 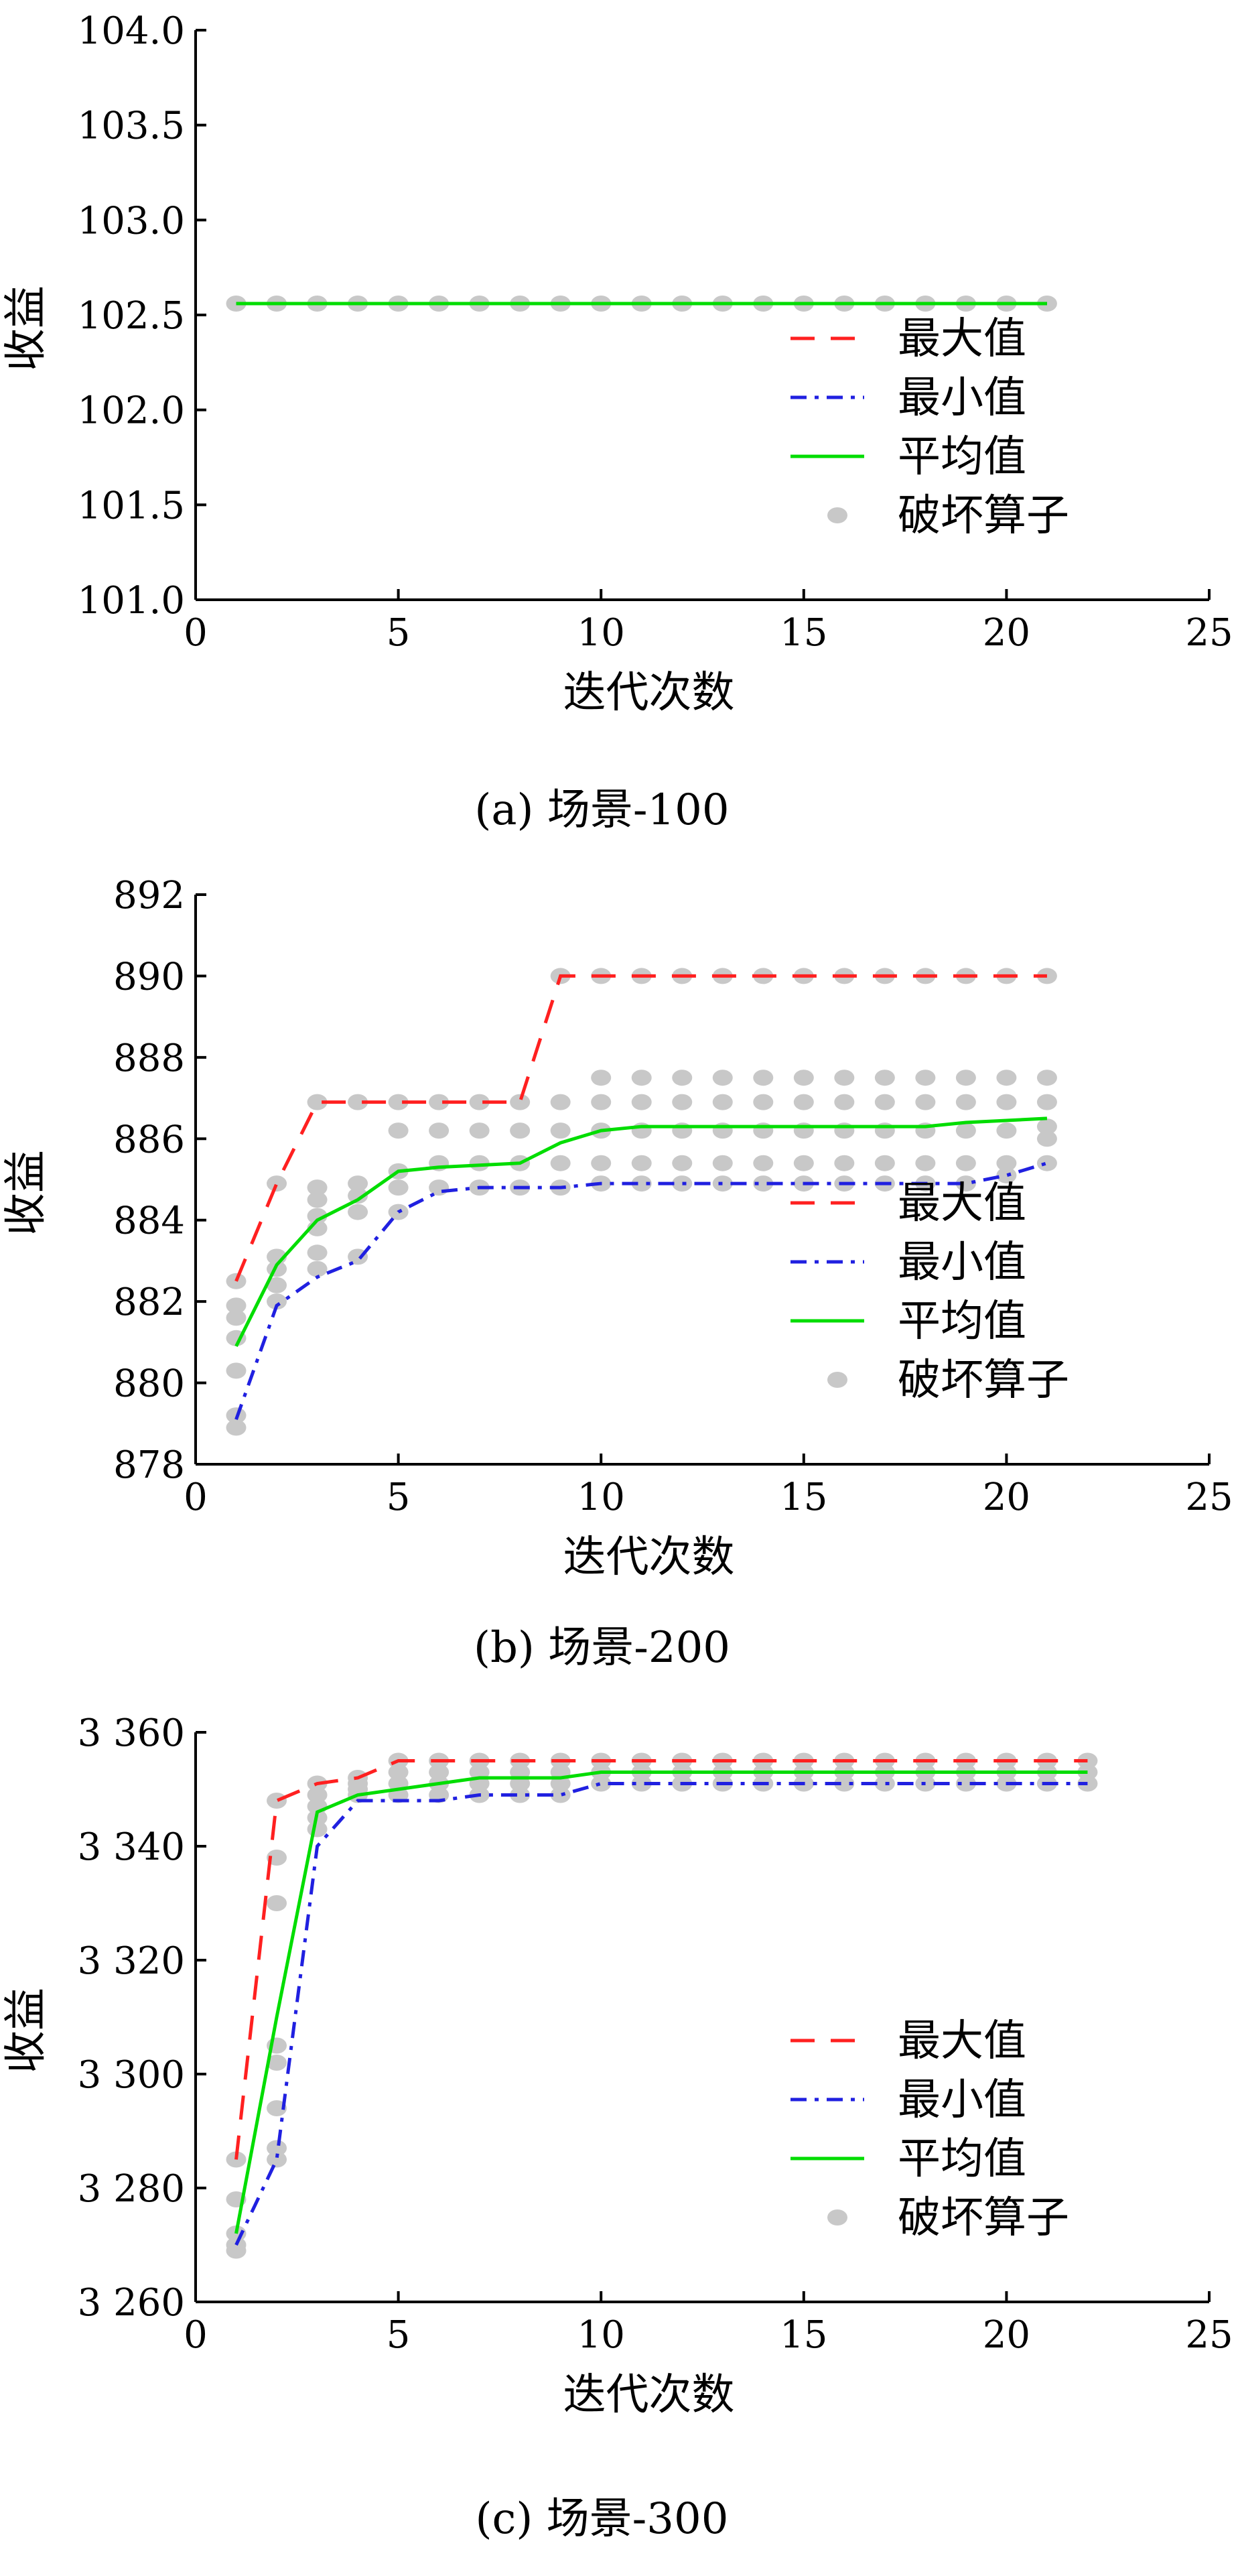 I want to click on y-axis-label: 收益, so click(x=26, y=2030).